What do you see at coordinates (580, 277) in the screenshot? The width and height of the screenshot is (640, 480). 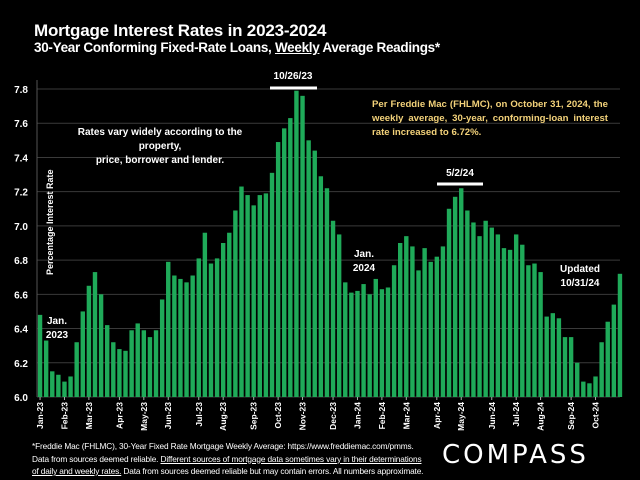 I see `updated-label: Updated 10/31/24` at bounding box center [580, 277].